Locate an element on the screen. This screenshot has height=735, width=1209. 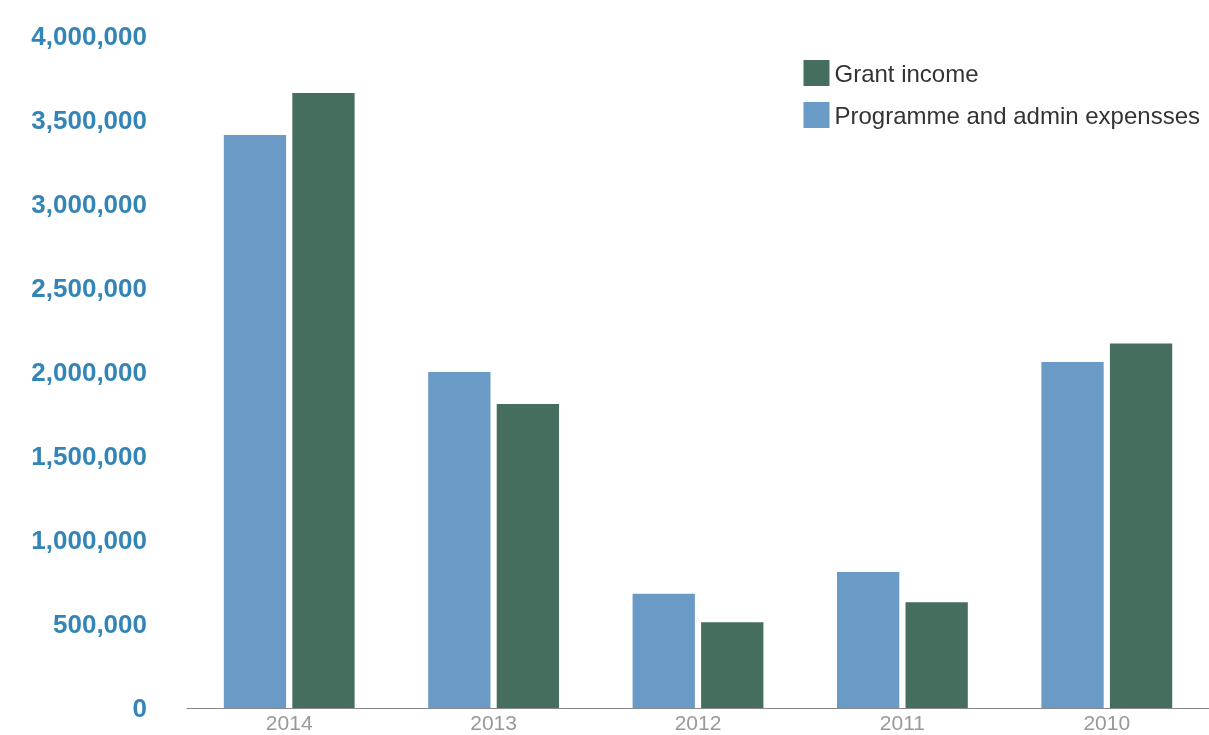
y-tick-label: 1,500,000 is located at coordinates (89, 456).